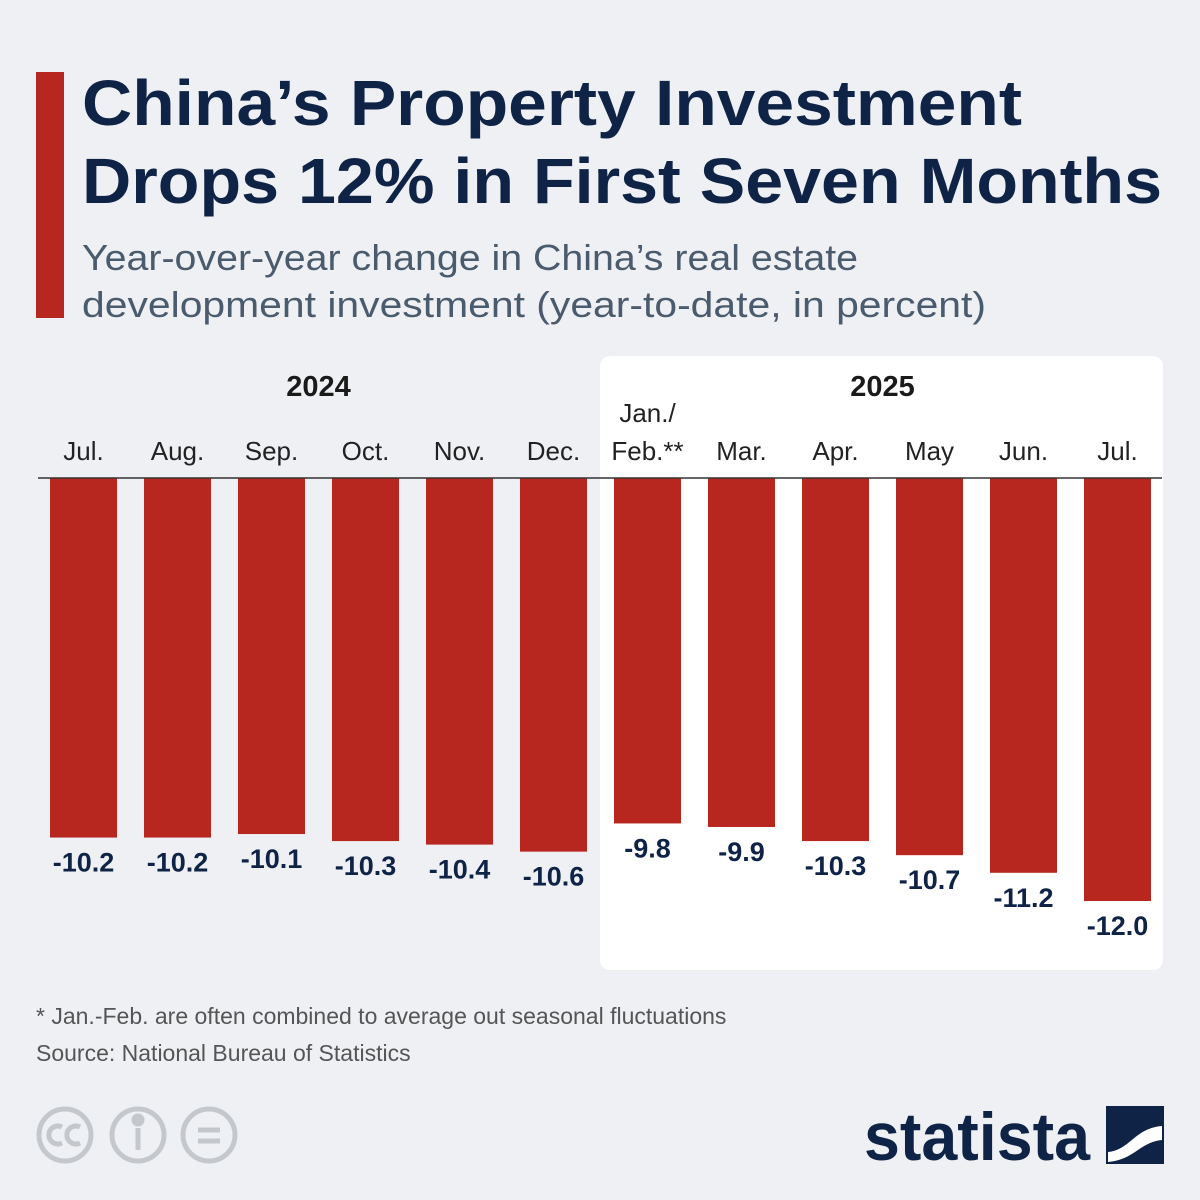  What do you see at coordinates (223, 1053) in the screenshot?
I see `source: Source: National Bureau of Statistics` at bounding box center [223, 1053].